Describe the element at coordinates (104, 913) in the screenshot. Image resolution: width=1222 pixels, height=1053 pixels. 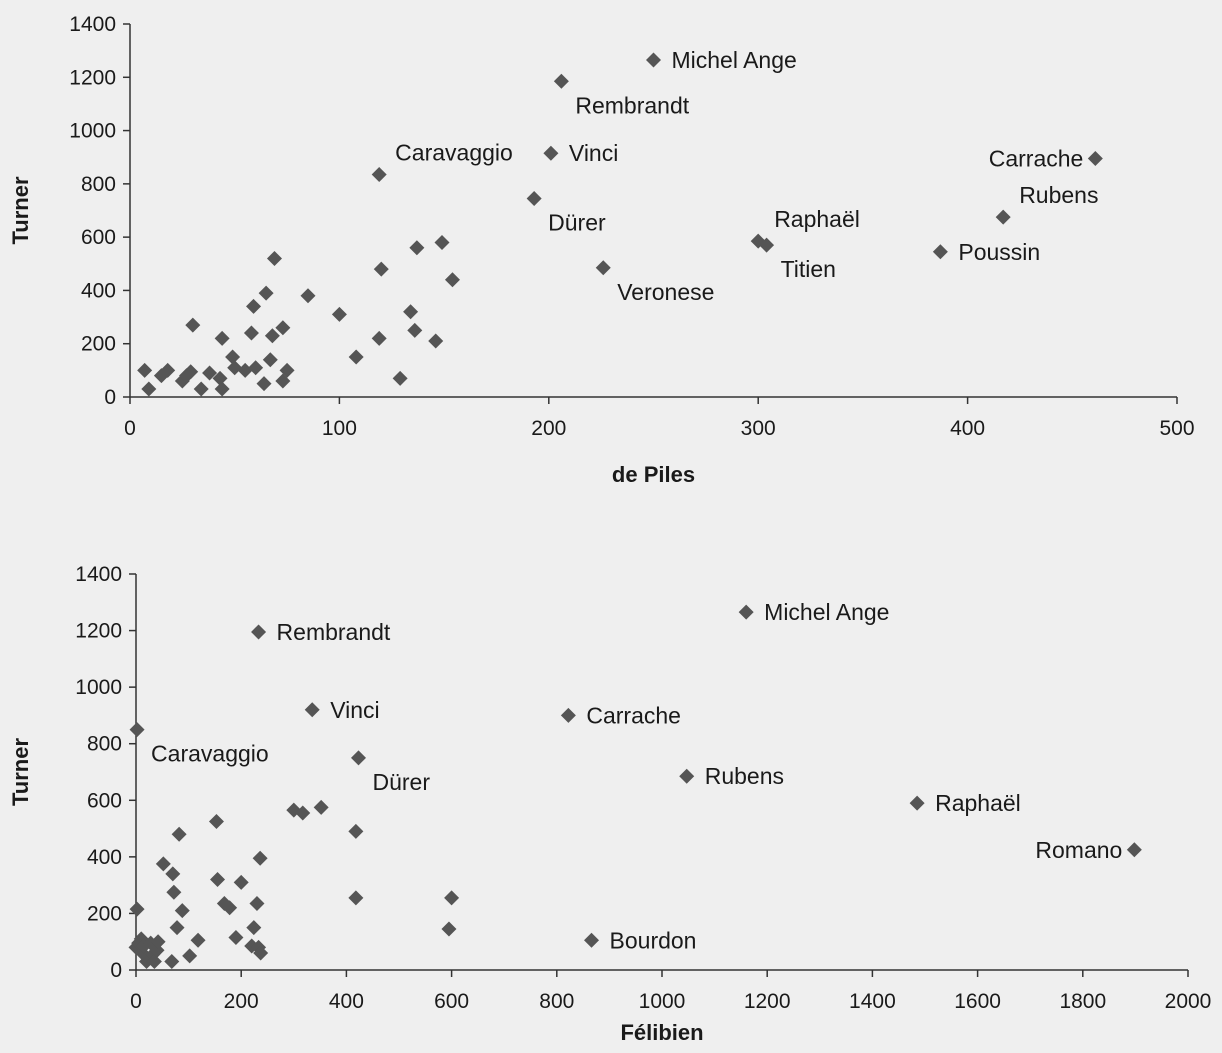
I see `y-tick-label: 200` at that location.